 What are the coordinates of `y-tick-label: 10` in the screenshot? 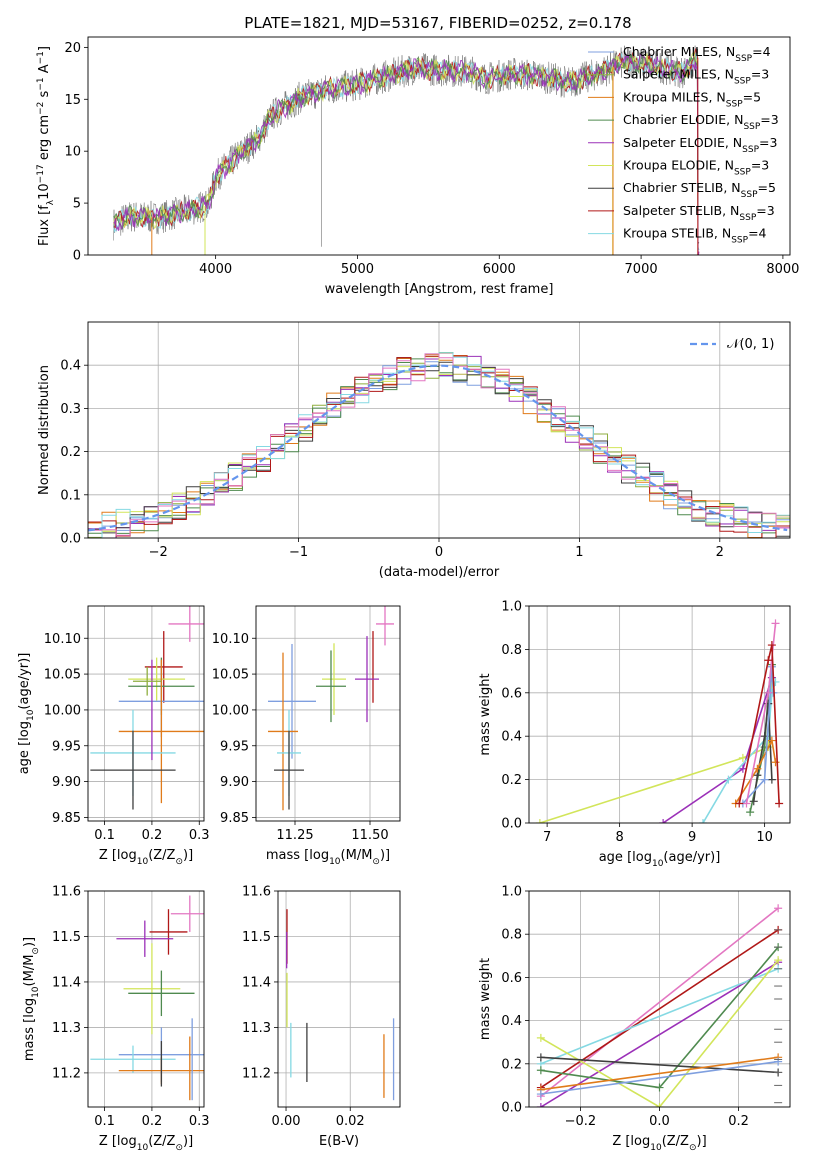 It's located at (72, 152).